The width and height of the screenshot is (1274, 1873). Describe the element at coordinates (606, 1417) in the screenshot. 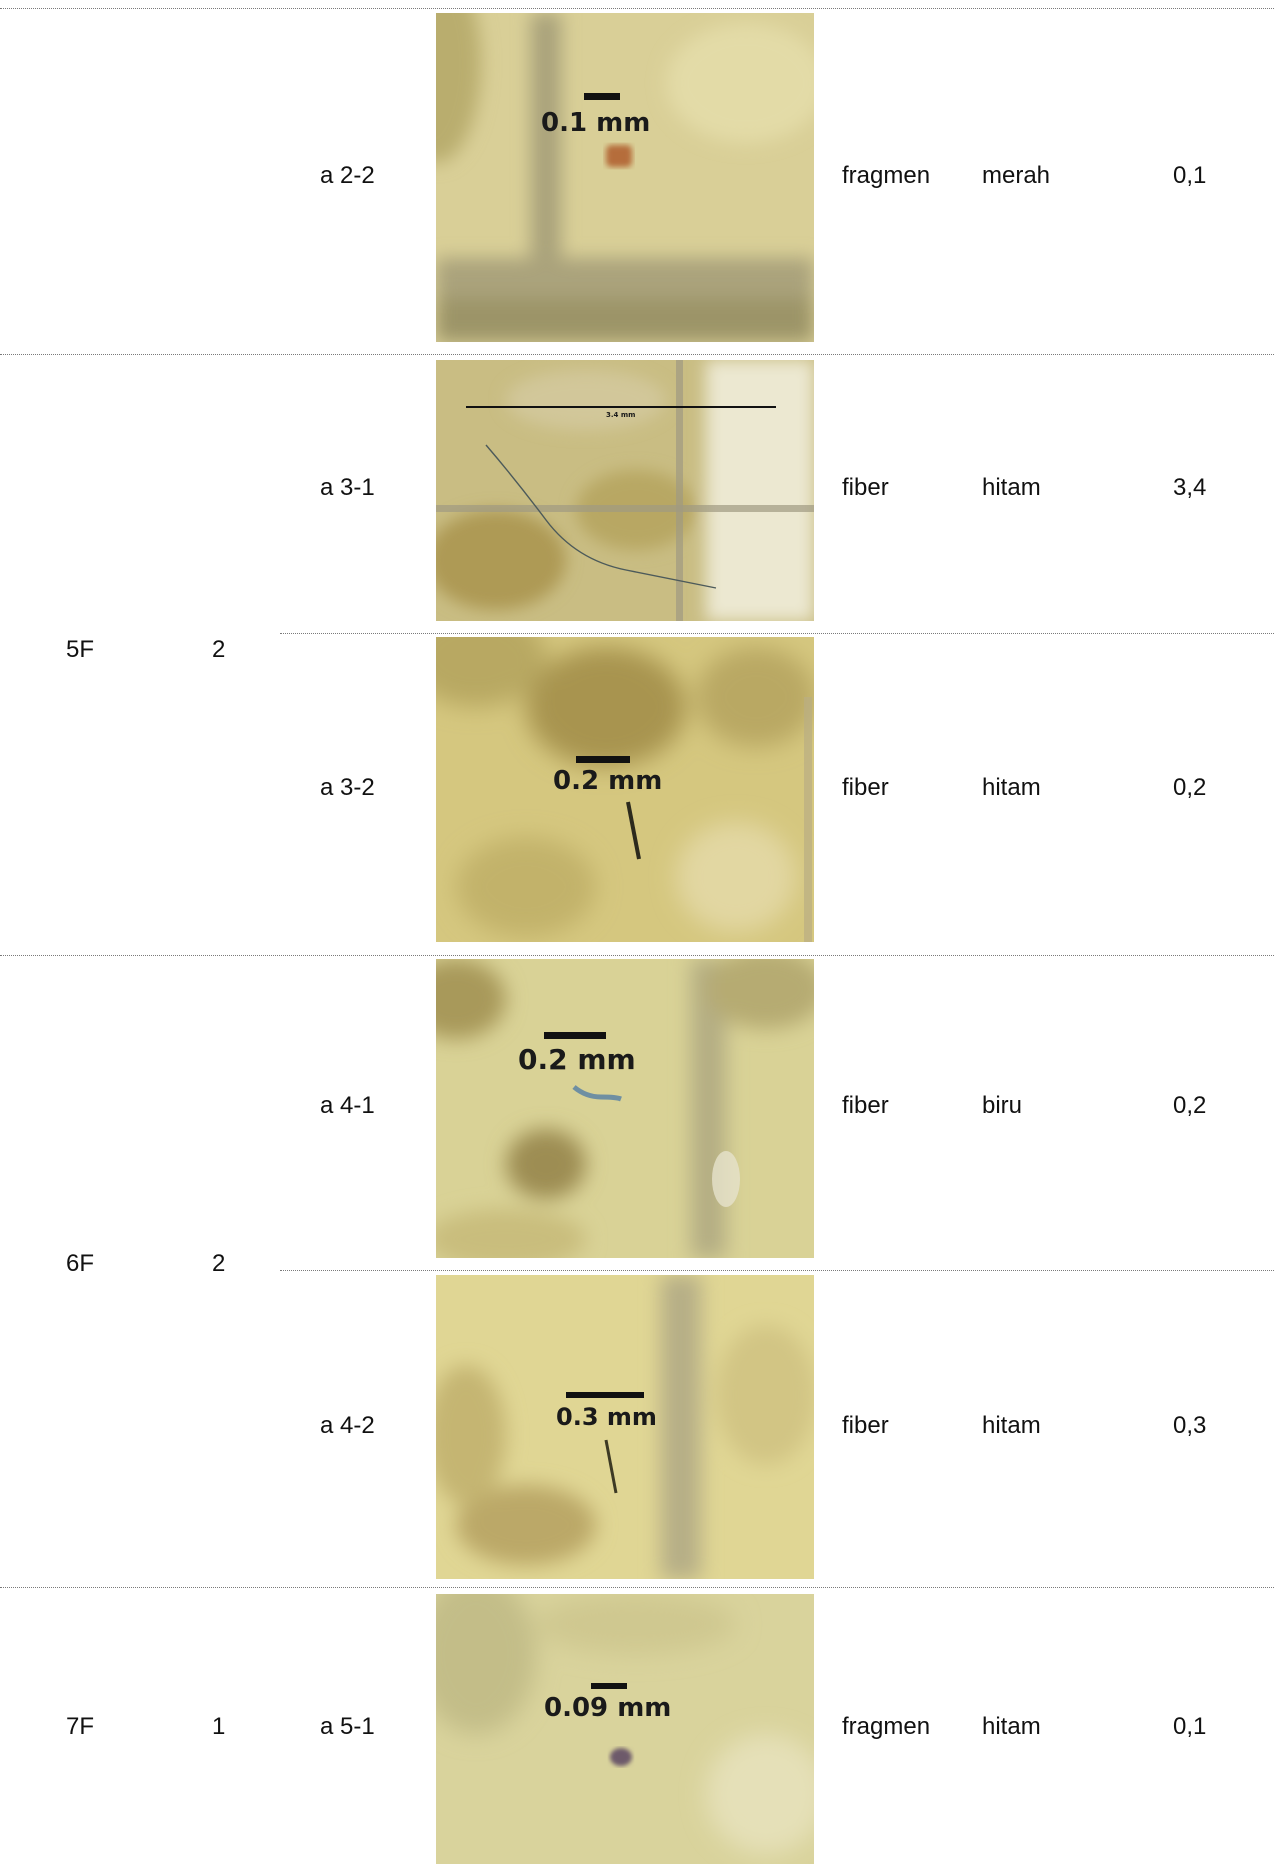

I see `scale-bar-label: 0.3 mm` at that location.